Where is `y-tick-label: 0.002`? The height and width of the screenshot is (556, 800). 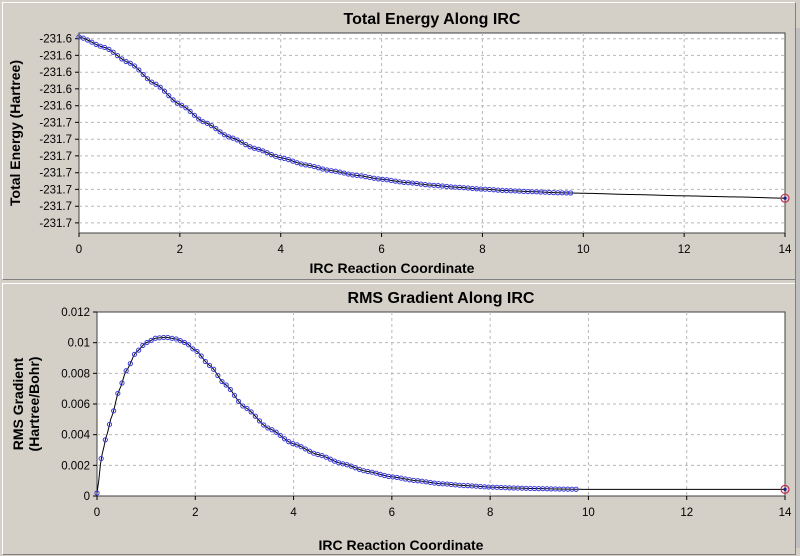 y-tick-label: 0.002 is located at coordinates (75, 466).